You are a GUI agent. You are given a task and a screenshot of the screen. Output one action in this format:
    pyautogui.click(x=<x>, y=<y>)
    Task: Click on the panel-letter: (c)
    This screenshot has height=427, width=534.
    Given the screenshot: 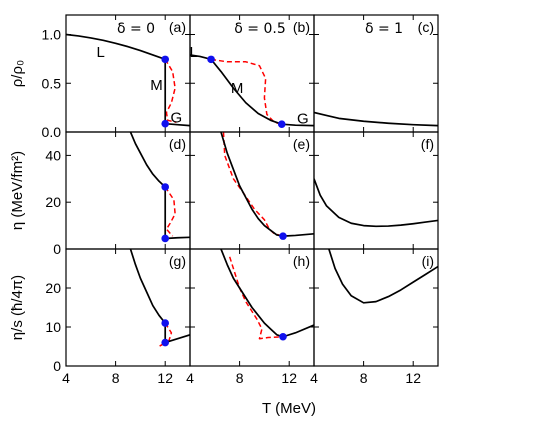 What is the action you would take?
    pyautogui.click(x=426, y=27)
    